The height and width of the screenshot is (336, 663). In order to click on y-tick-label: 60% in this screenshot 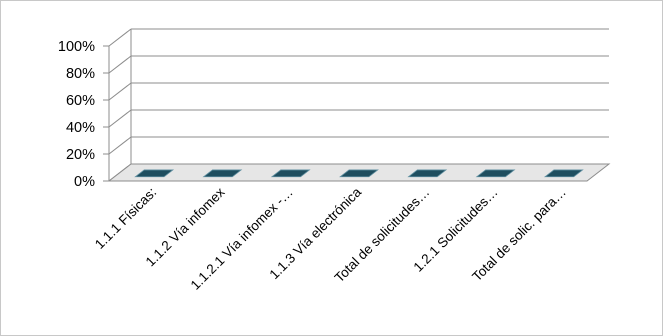, I will do `click(80, 101)`.